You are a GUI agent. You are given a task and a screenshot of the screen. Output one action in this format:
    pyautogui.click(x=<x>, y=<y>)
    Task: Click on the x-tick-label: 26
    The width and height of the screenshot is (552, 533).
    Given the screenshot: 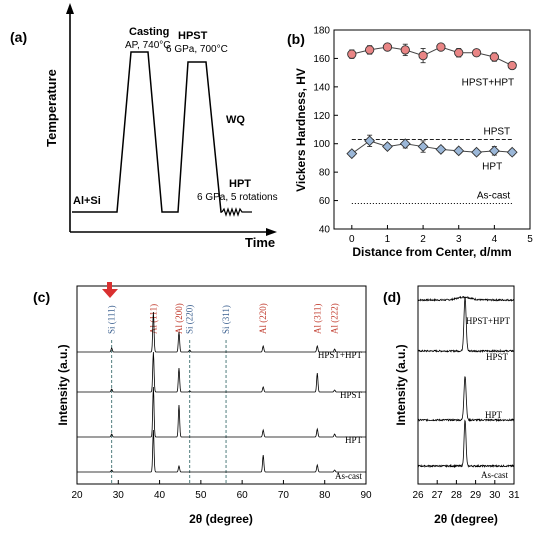 What is the action you would take?
    pyautogui.click(x=418, y=495)
    